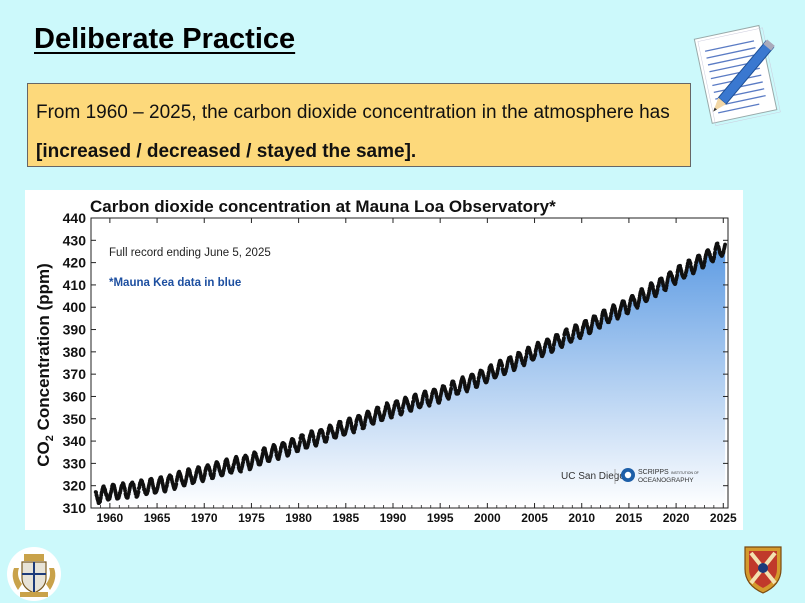 Image resolution: width=805 pixels, height=603 pixels. I want to click on scripps-logo-subtext: INSTITUTION OF, so click(685, 473).